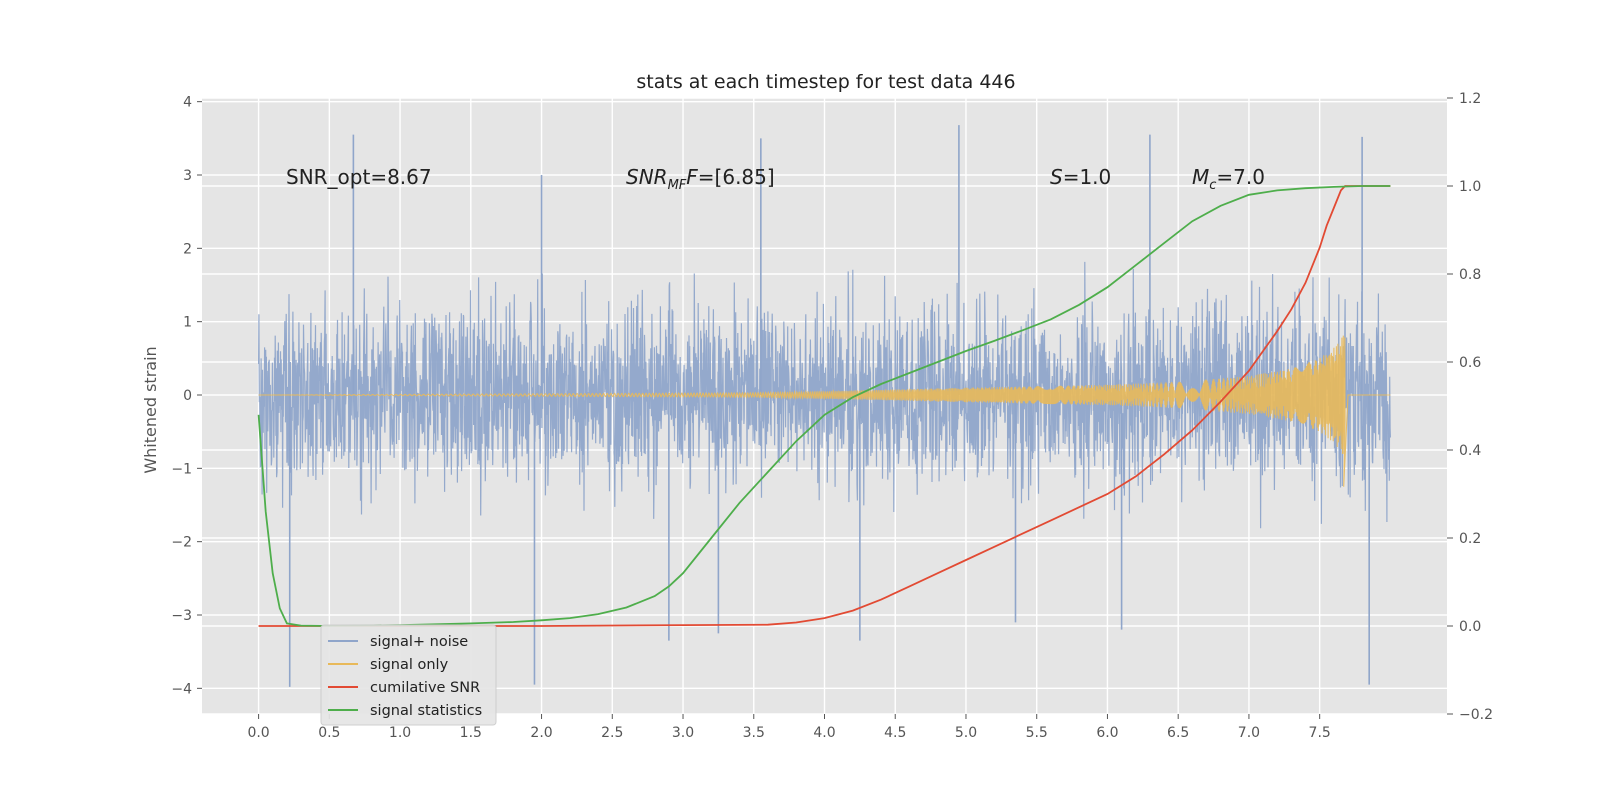  What do you see at coordinates (1470, 451) in the screenshot?
I see `y2-tick-label: 0.4` at bounding box center [1470, 451].